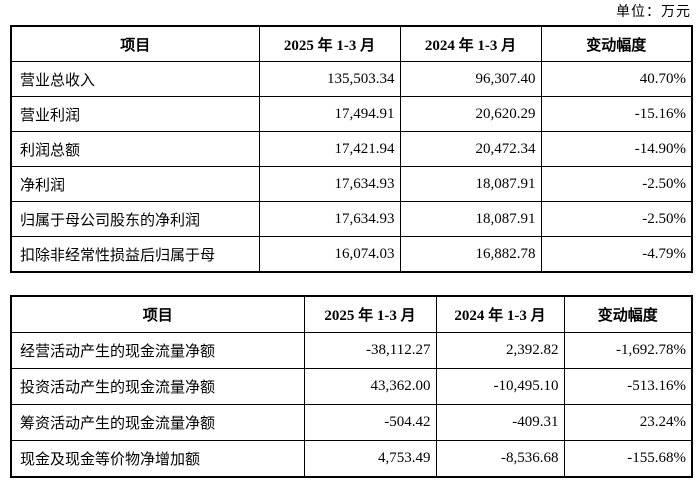 This screenshot has height=483, width=700. Describe the element at coordinates (135, 184) in the screenshot. I see `row-label-cell: 净利润` at that location.